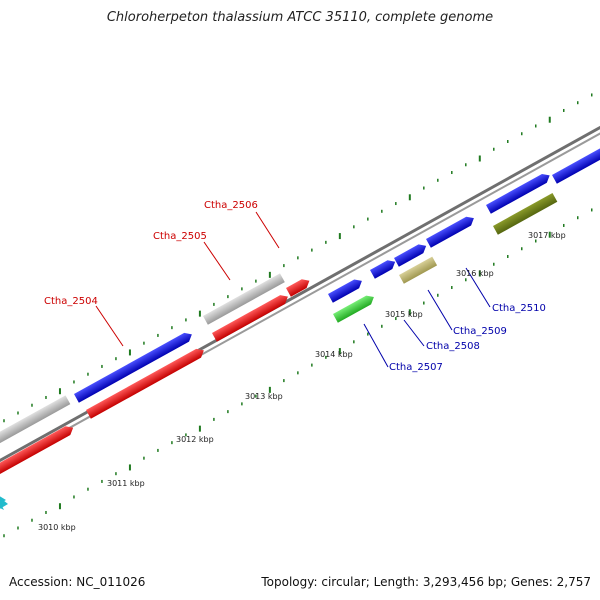 The image size is (600, 600). I want to click on gene-label-ctha-2507: Ctha_2507, so click(416, 367).